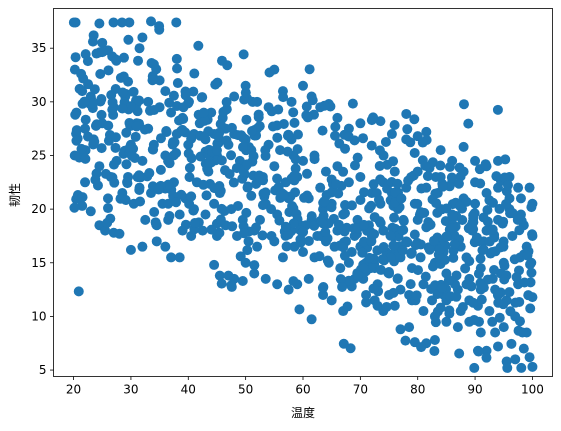 The image size is (561, 431). I want to click on y-tick-label: 35, so click(38, 48).